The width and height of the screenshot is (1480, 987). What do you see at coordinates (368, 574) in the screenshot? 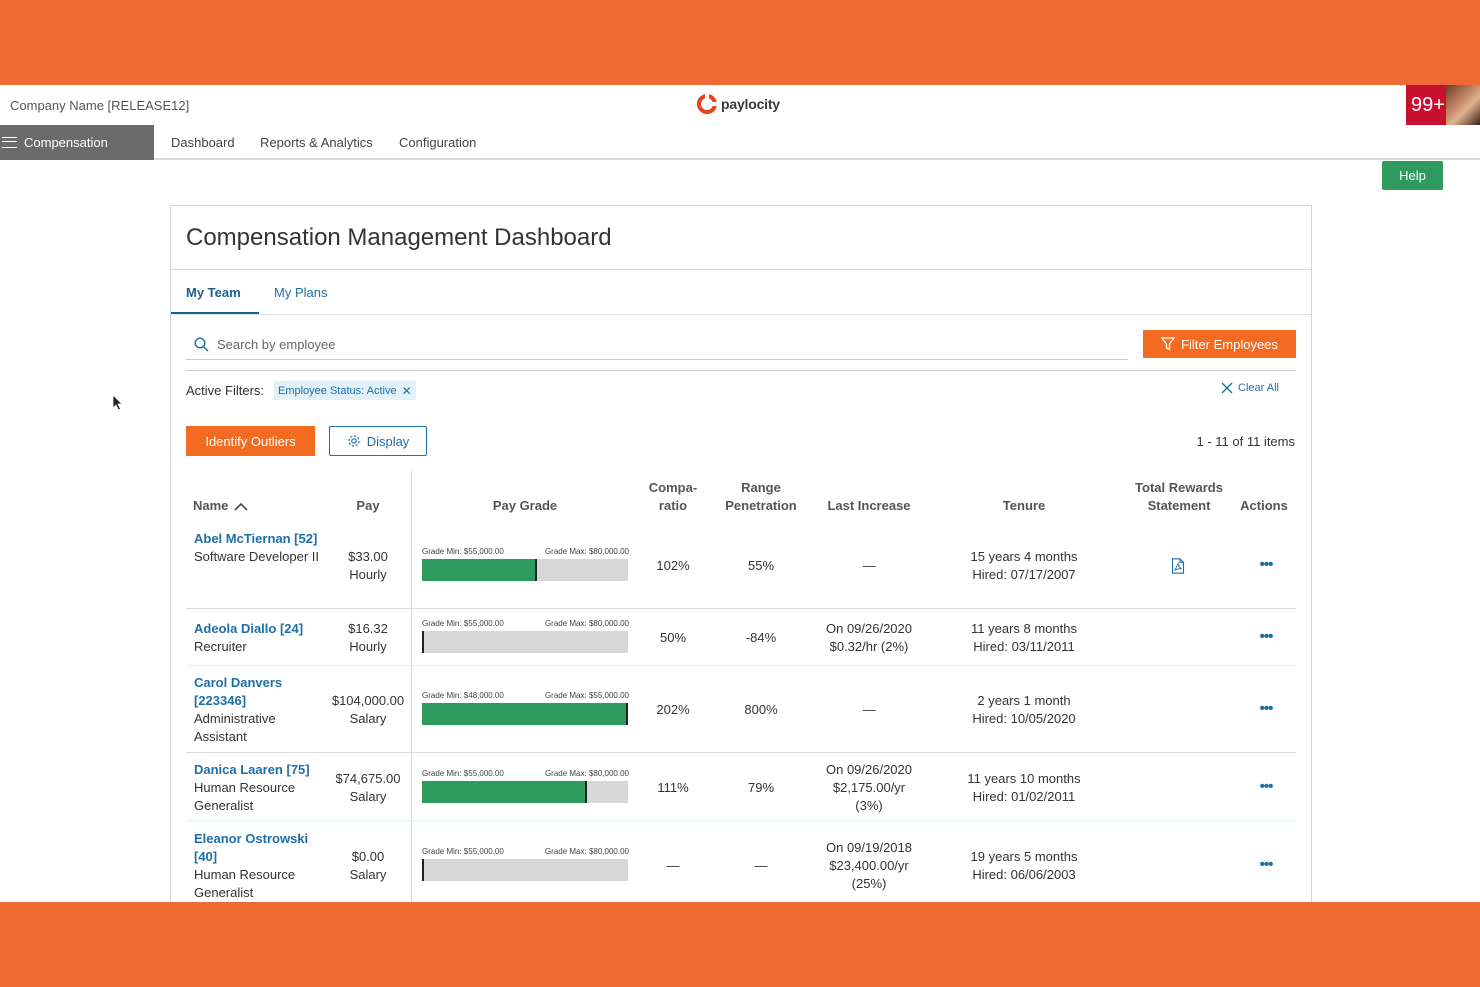
I see `pay-type: Hourly` at bounding box center [368, 574].